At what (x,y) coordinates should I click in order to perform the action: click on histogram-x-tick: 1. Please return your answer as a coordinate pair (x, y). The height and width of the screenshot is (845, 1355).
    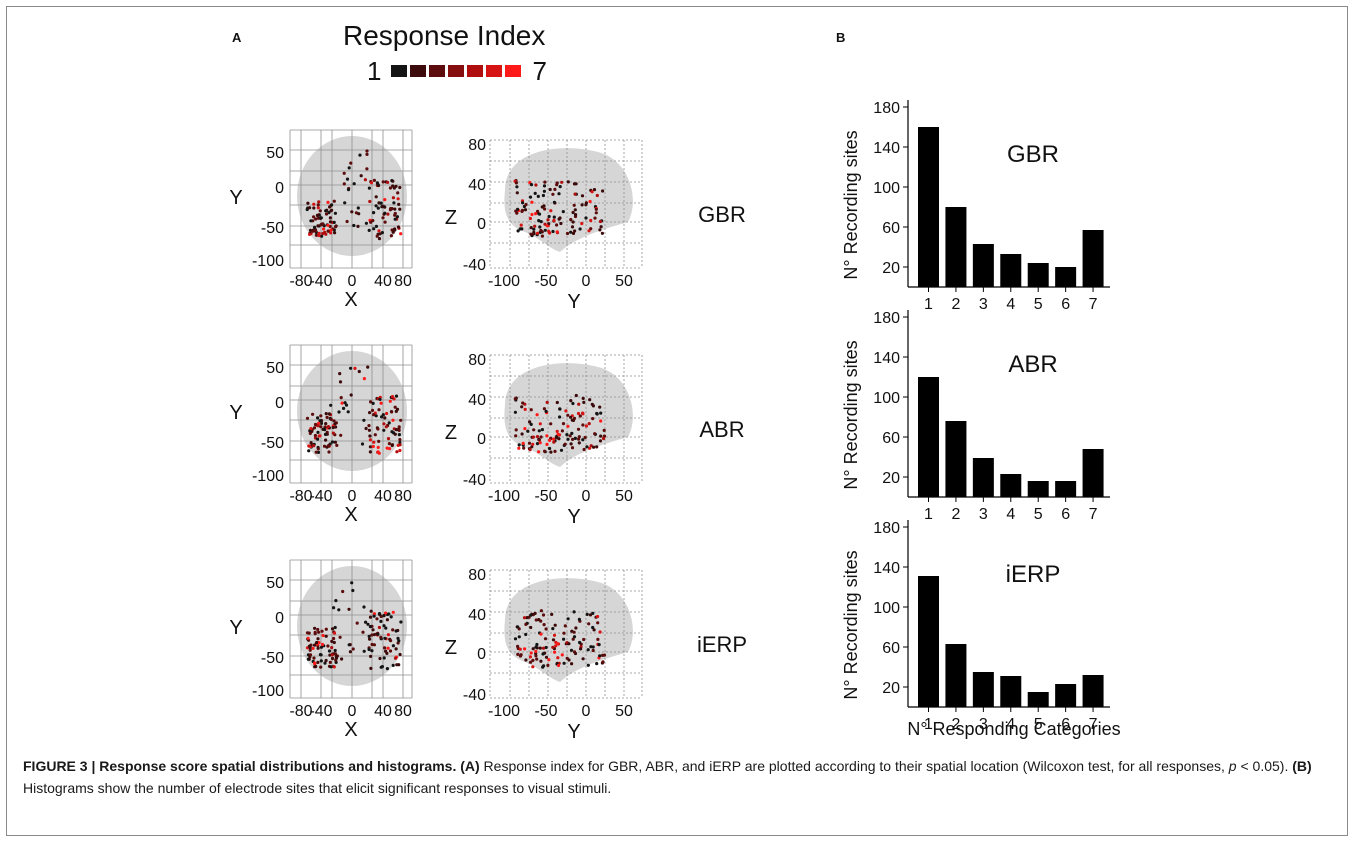
    Looking at the image, I should click on (928, 304).